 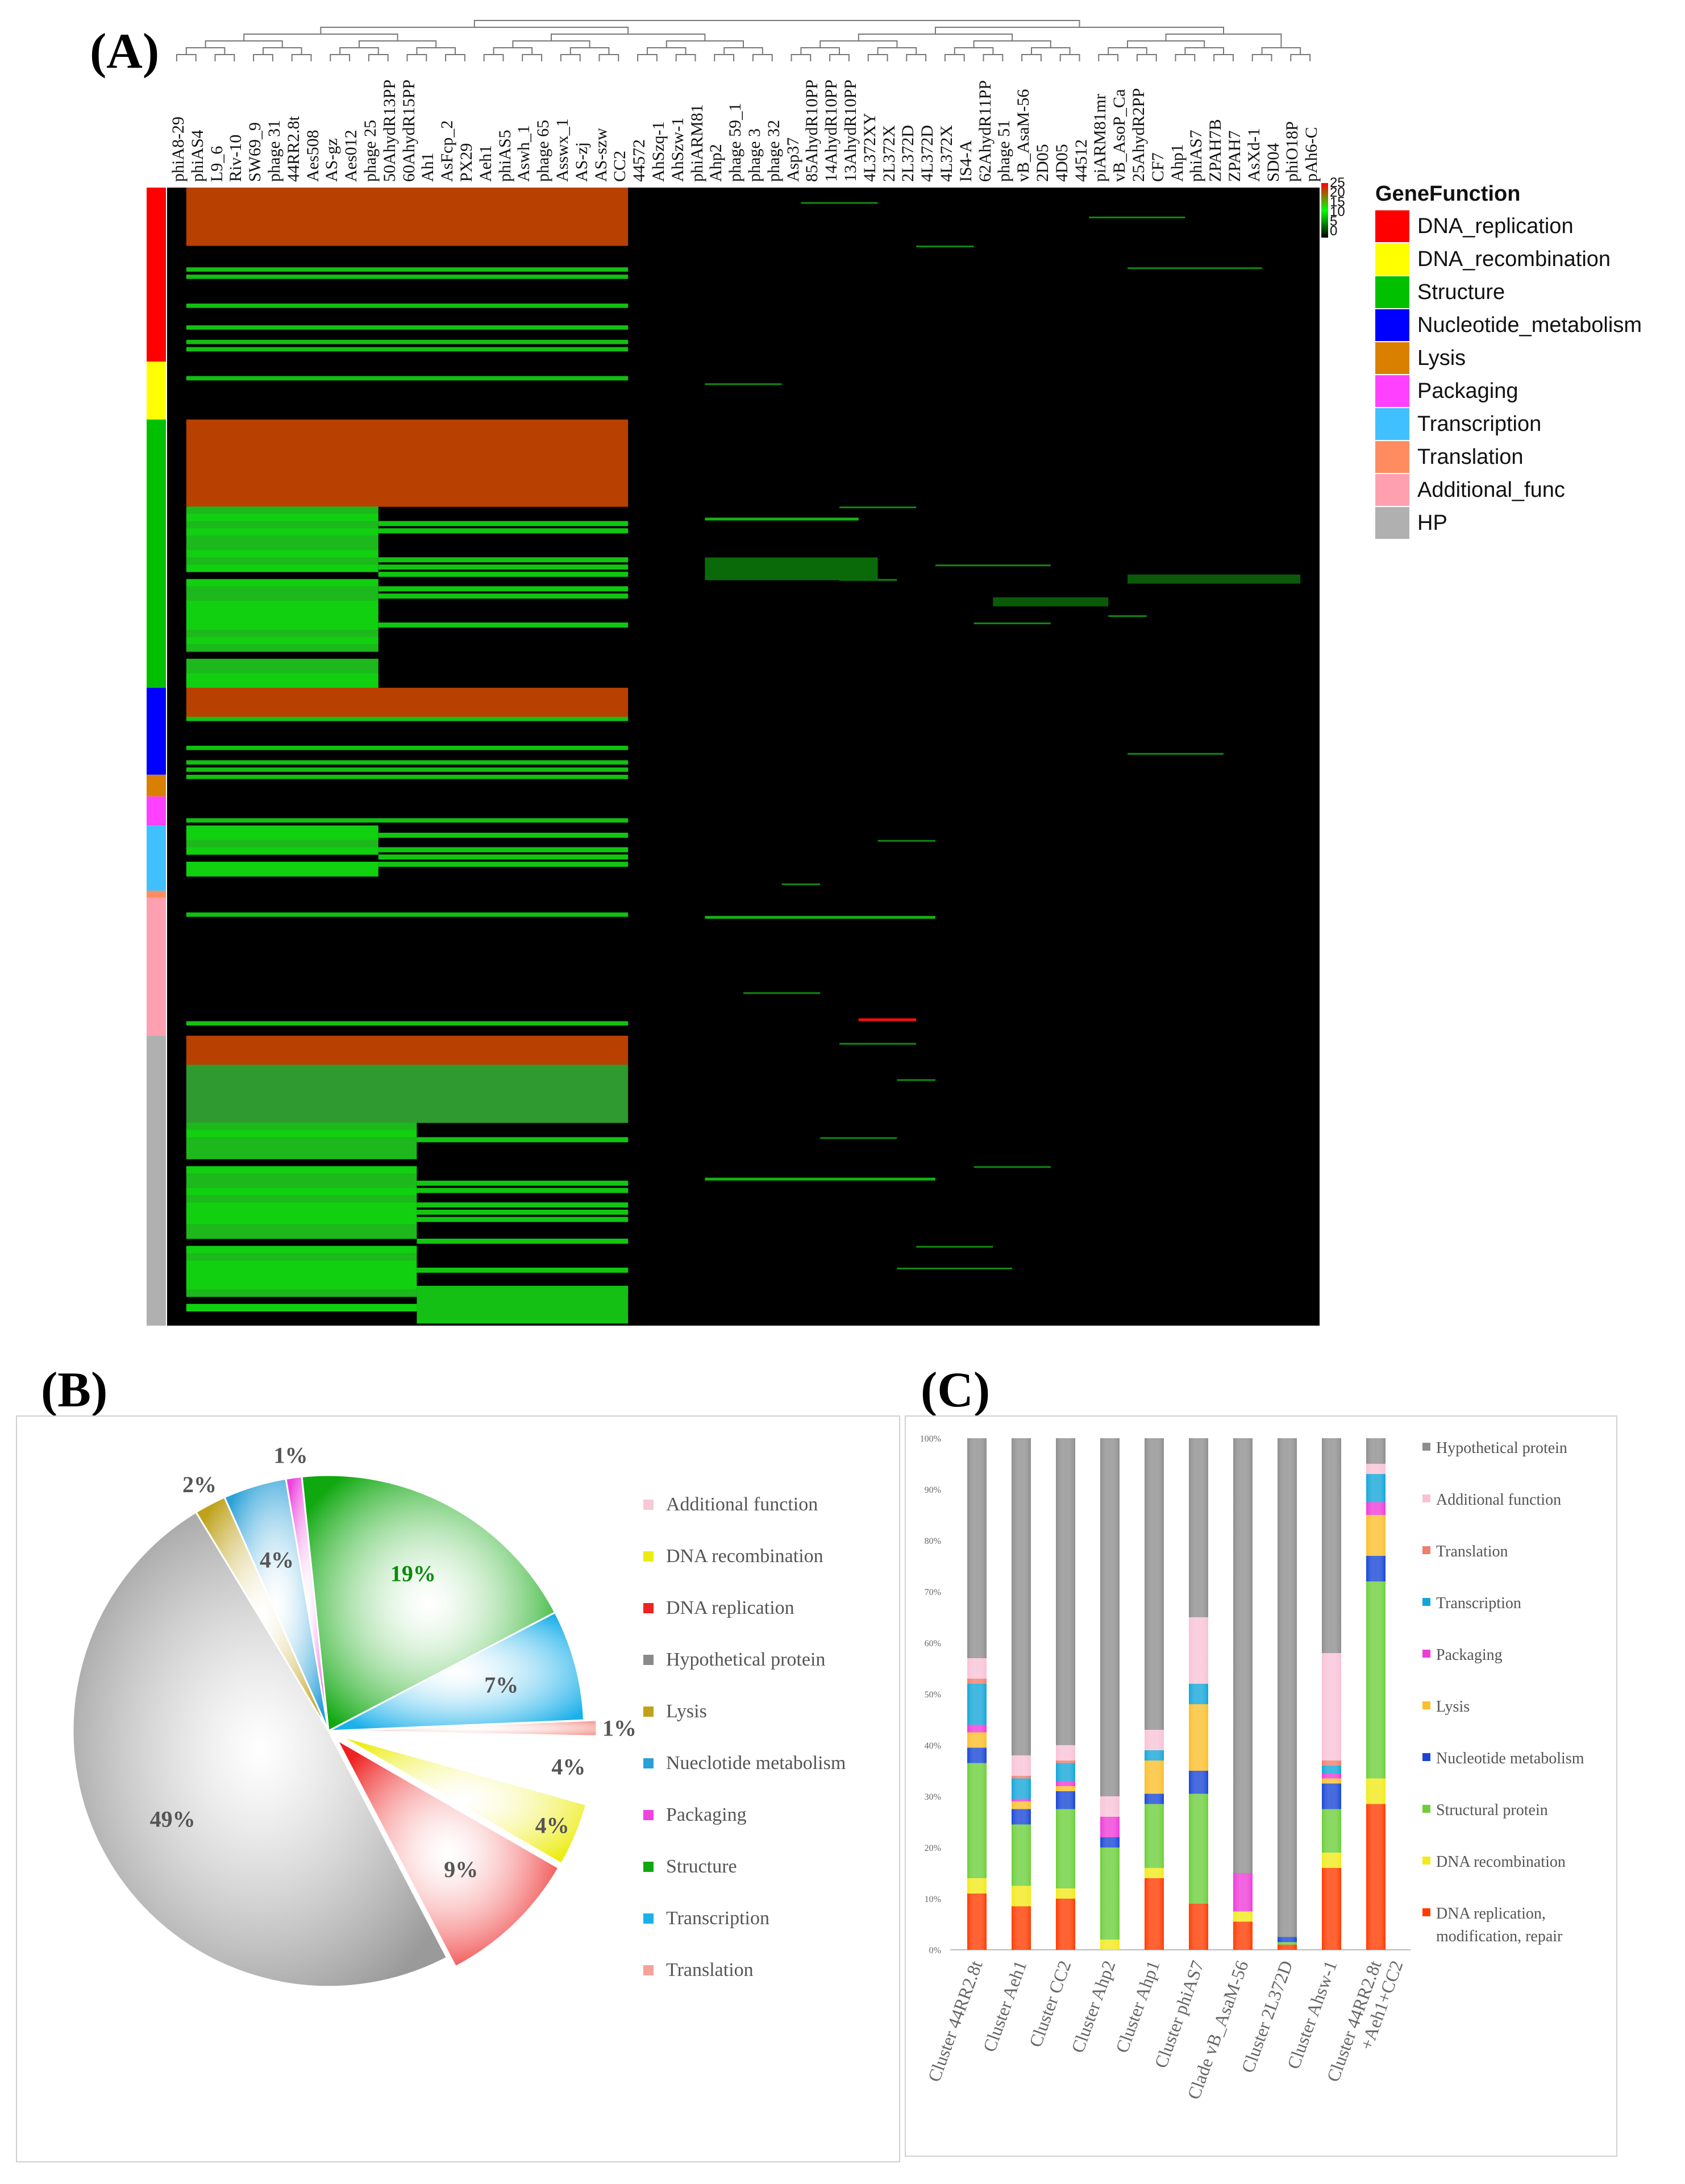 I want to click on panel-c-label: (C), so click(x=956, y=1390).